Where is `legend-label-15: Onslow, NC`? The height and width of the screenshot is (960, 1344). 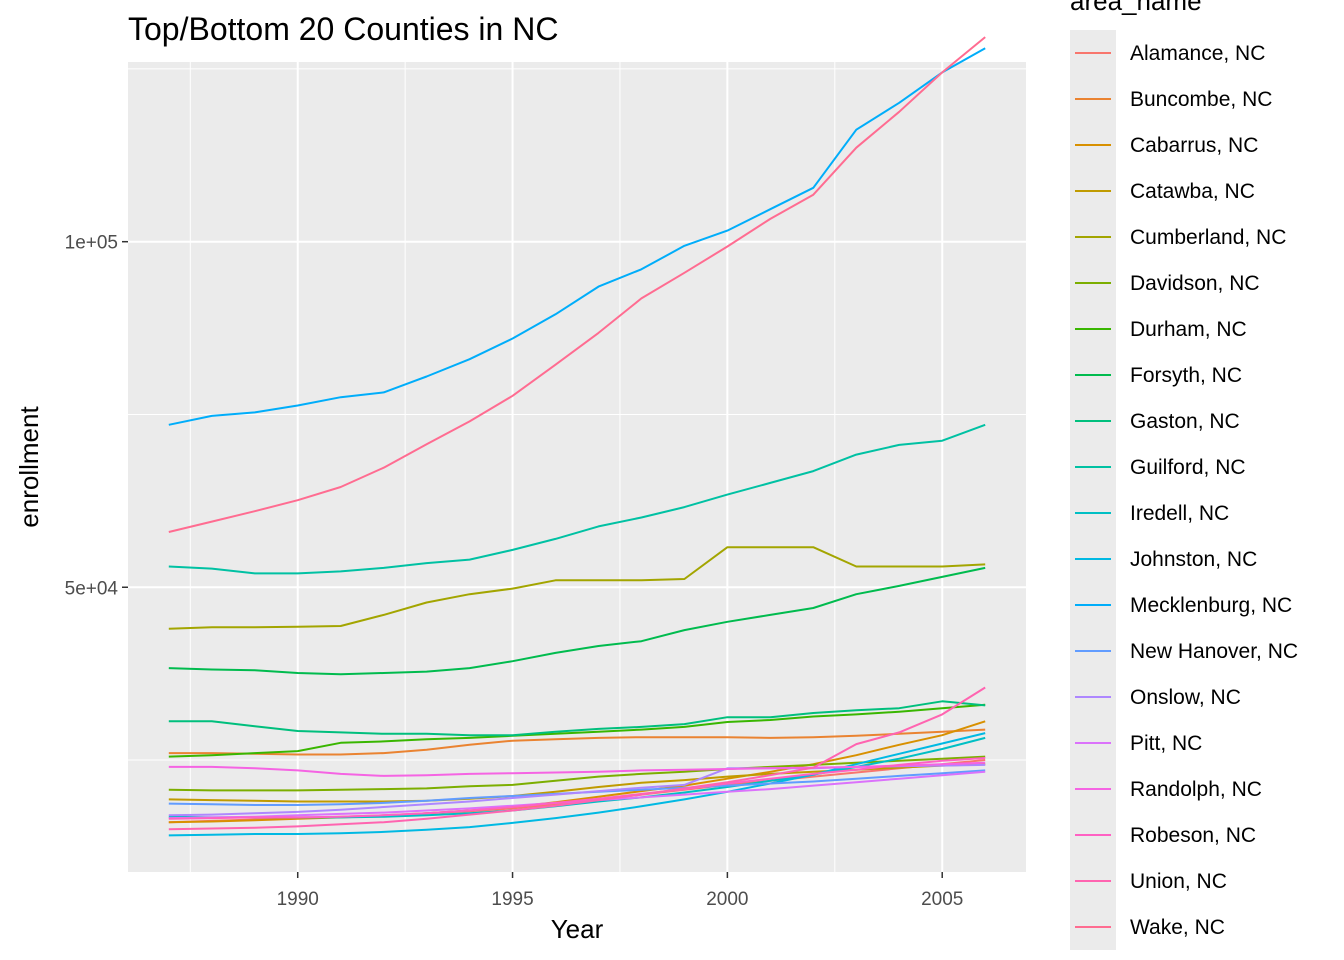
legend-label-15: Onslow, NC is located at coordinates (1185, 697).